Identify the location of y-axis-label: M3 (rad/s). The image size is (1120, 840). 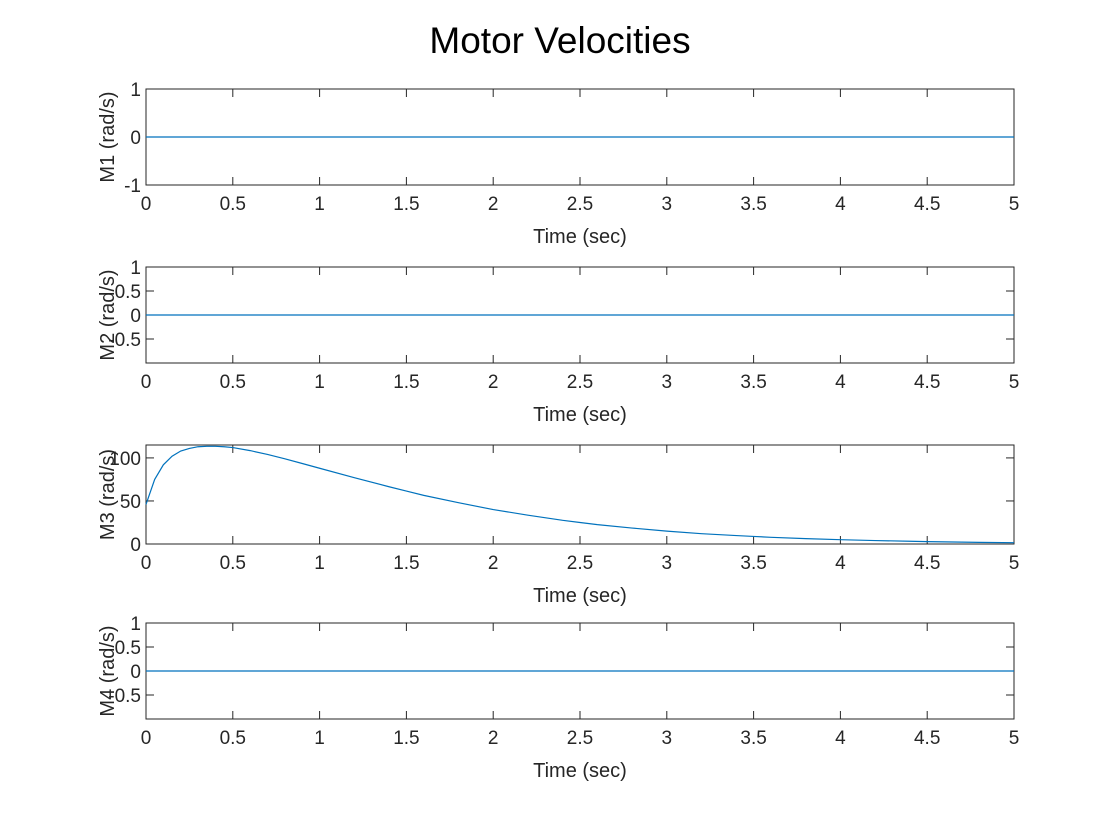
(108, 494).